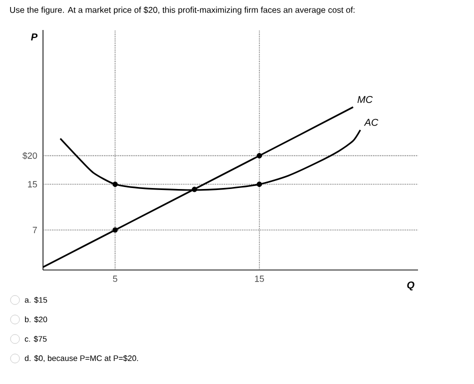 The image size is (474, 384). I want to click on series-label: AC, so click(371, 122).